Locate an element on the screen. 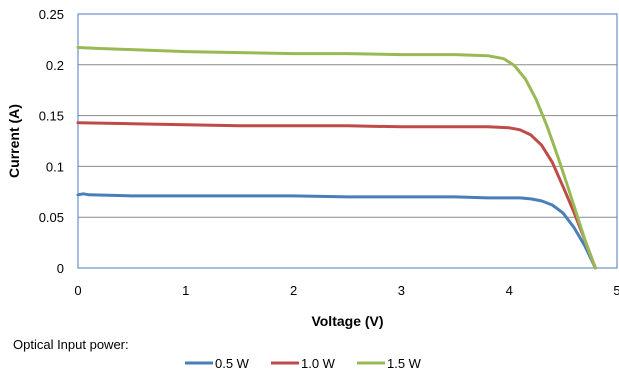 The image size is (619, 379). y-tick-label: 0.2 is located at coordinates (55, 65).